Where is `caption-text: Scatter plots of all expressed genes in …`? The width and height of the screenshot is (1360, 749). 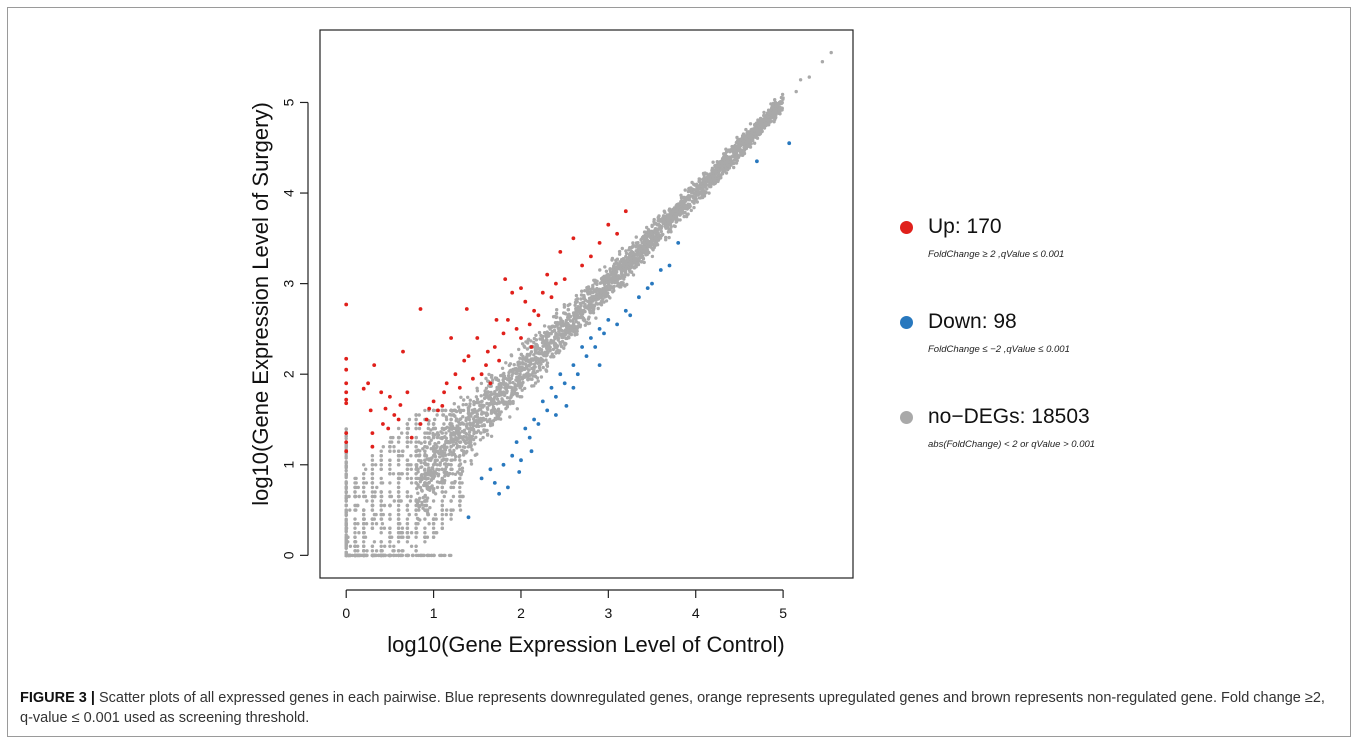 caption-text: Scatter plots of all expressed genes in … is located at coordinates (672, 708).